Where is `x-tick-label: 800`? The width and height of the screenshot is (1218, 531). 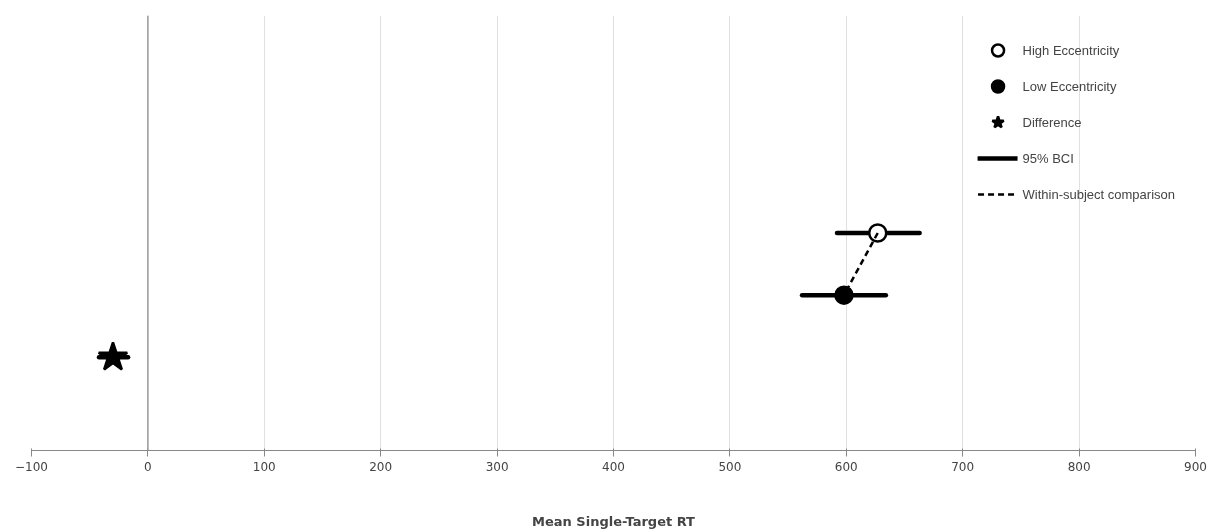
x-tick-label: 800 is located at coordinates (1079, 466).